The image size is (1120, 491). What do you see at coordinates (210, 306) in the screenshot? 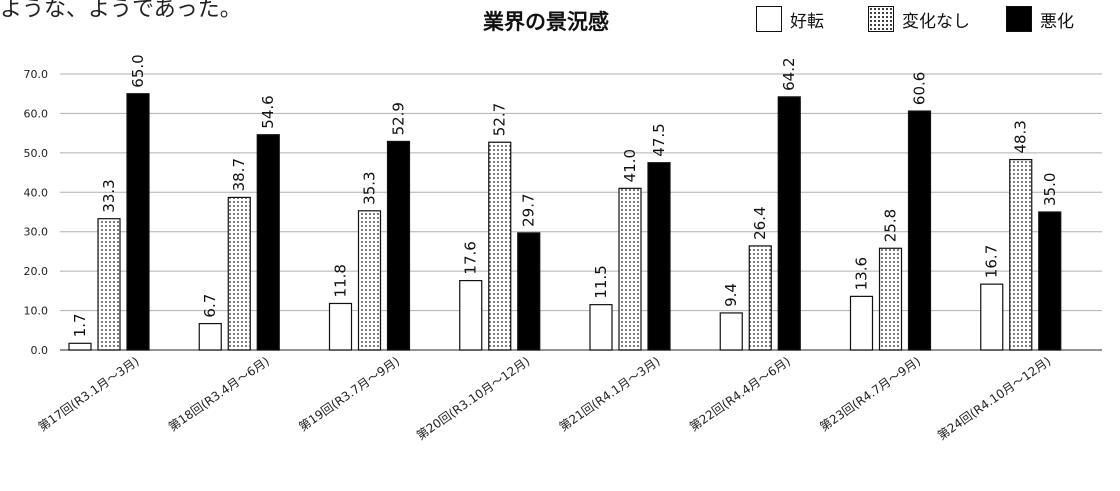
I see `data-label: 6.7` at bounding box center [210, 306].